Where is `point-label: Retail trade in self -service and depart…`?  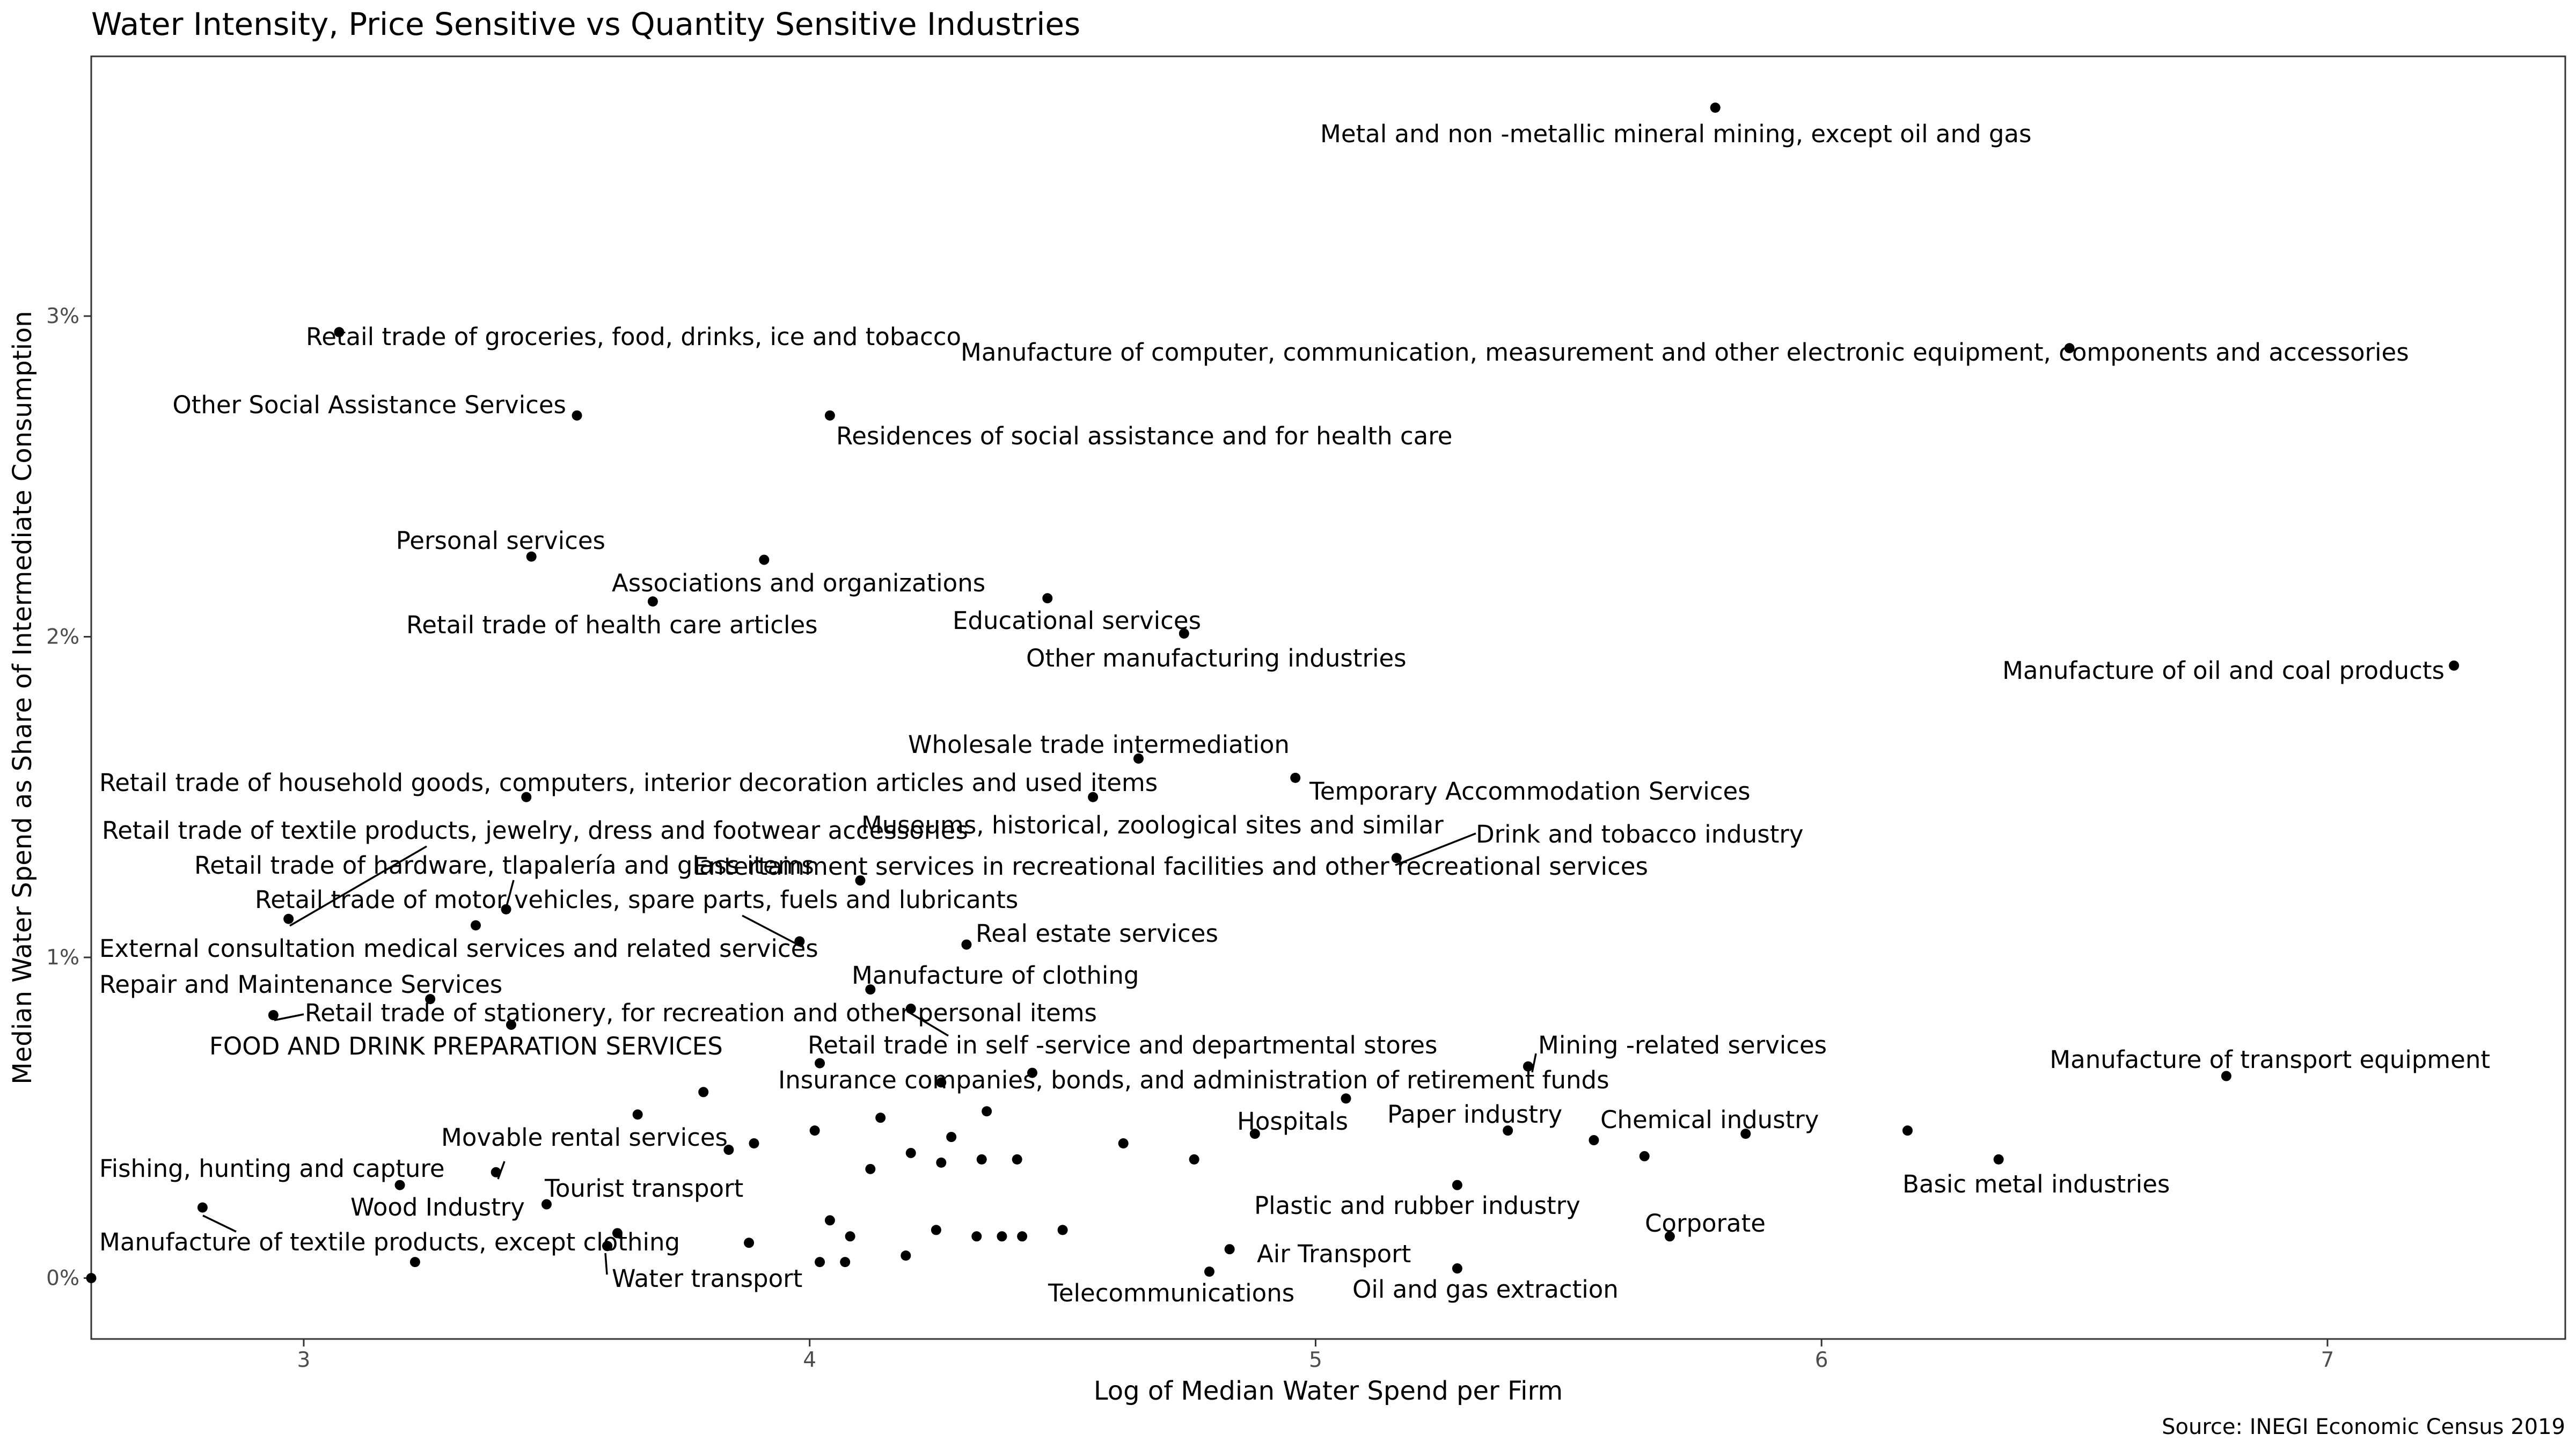 point-label: Retail trade in self -service and depart… is located at coordinates (1122, 1045).